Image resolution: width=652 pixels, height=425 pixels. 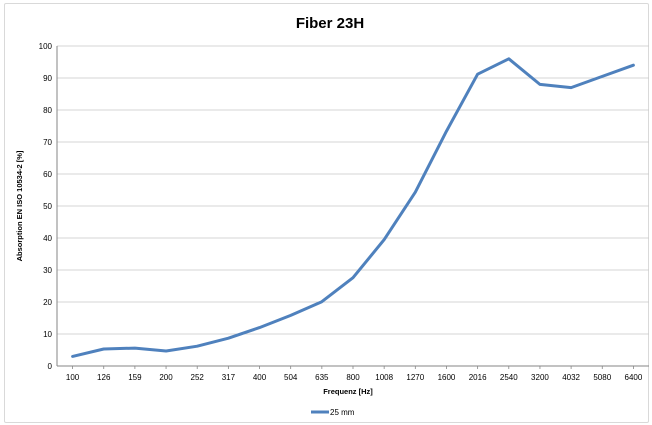 What do you see at coordinates (73, 377) in the screenshot?
I see `x-tick-label: 100` at bounding box center [73, 377].